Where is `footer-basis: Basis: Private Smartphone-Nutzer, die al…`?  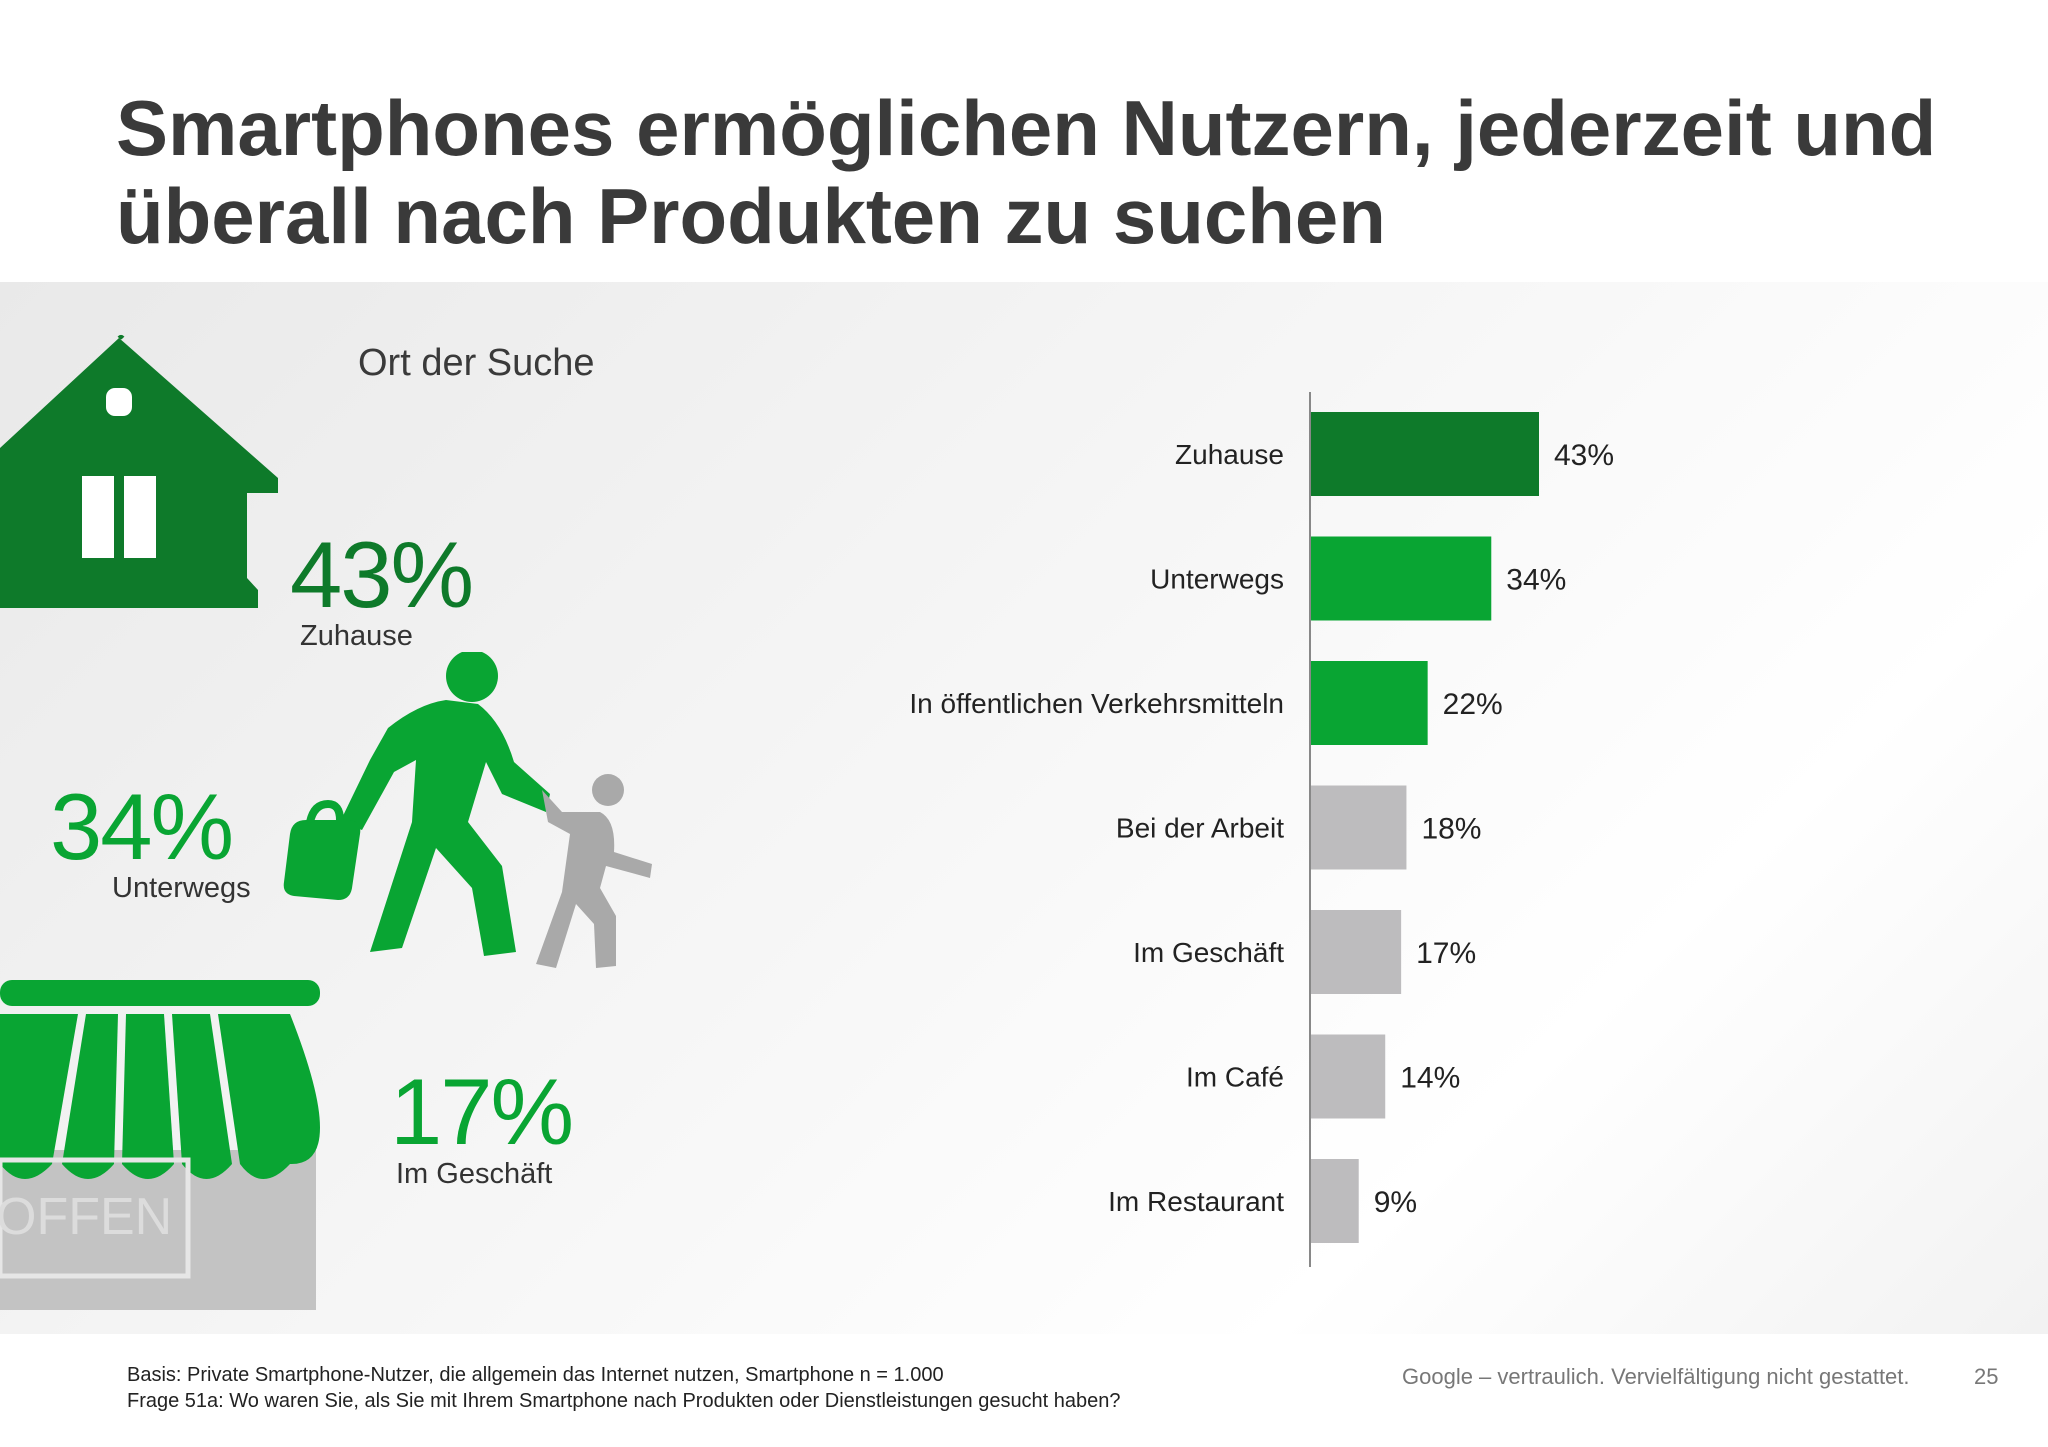 footer-basis: Basis: Private Smartphone-Nutzer, die al… is located at coordinates (535, 1375).